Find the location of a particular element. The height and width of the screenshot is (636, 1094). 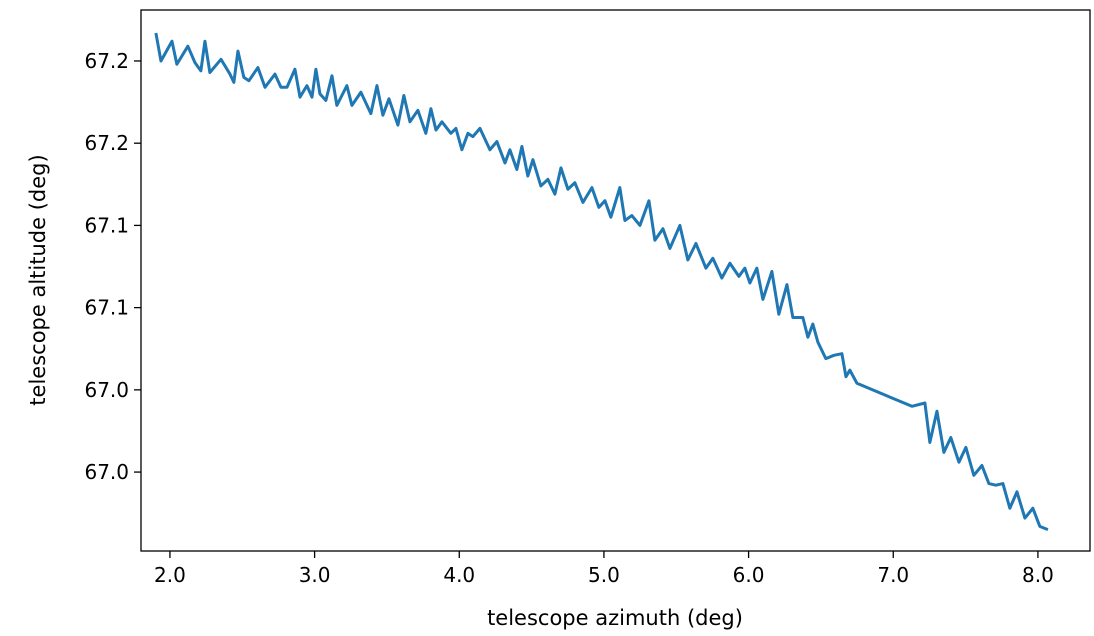

x-axis-title: telescope azimuth (deg) is located at coordinates (615, 618).